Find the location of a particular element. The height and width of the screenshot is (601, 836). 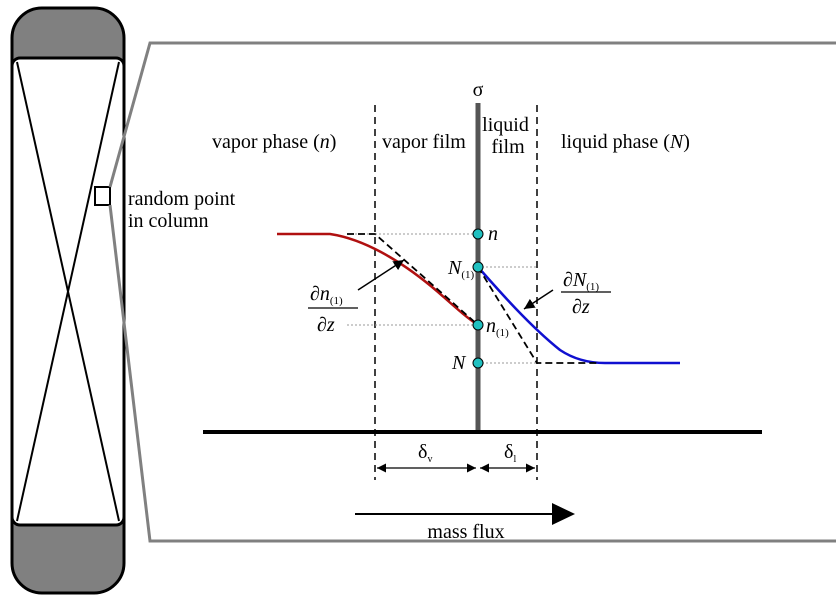

vapor-gradient-arrow is located at coordinates (381, 275).